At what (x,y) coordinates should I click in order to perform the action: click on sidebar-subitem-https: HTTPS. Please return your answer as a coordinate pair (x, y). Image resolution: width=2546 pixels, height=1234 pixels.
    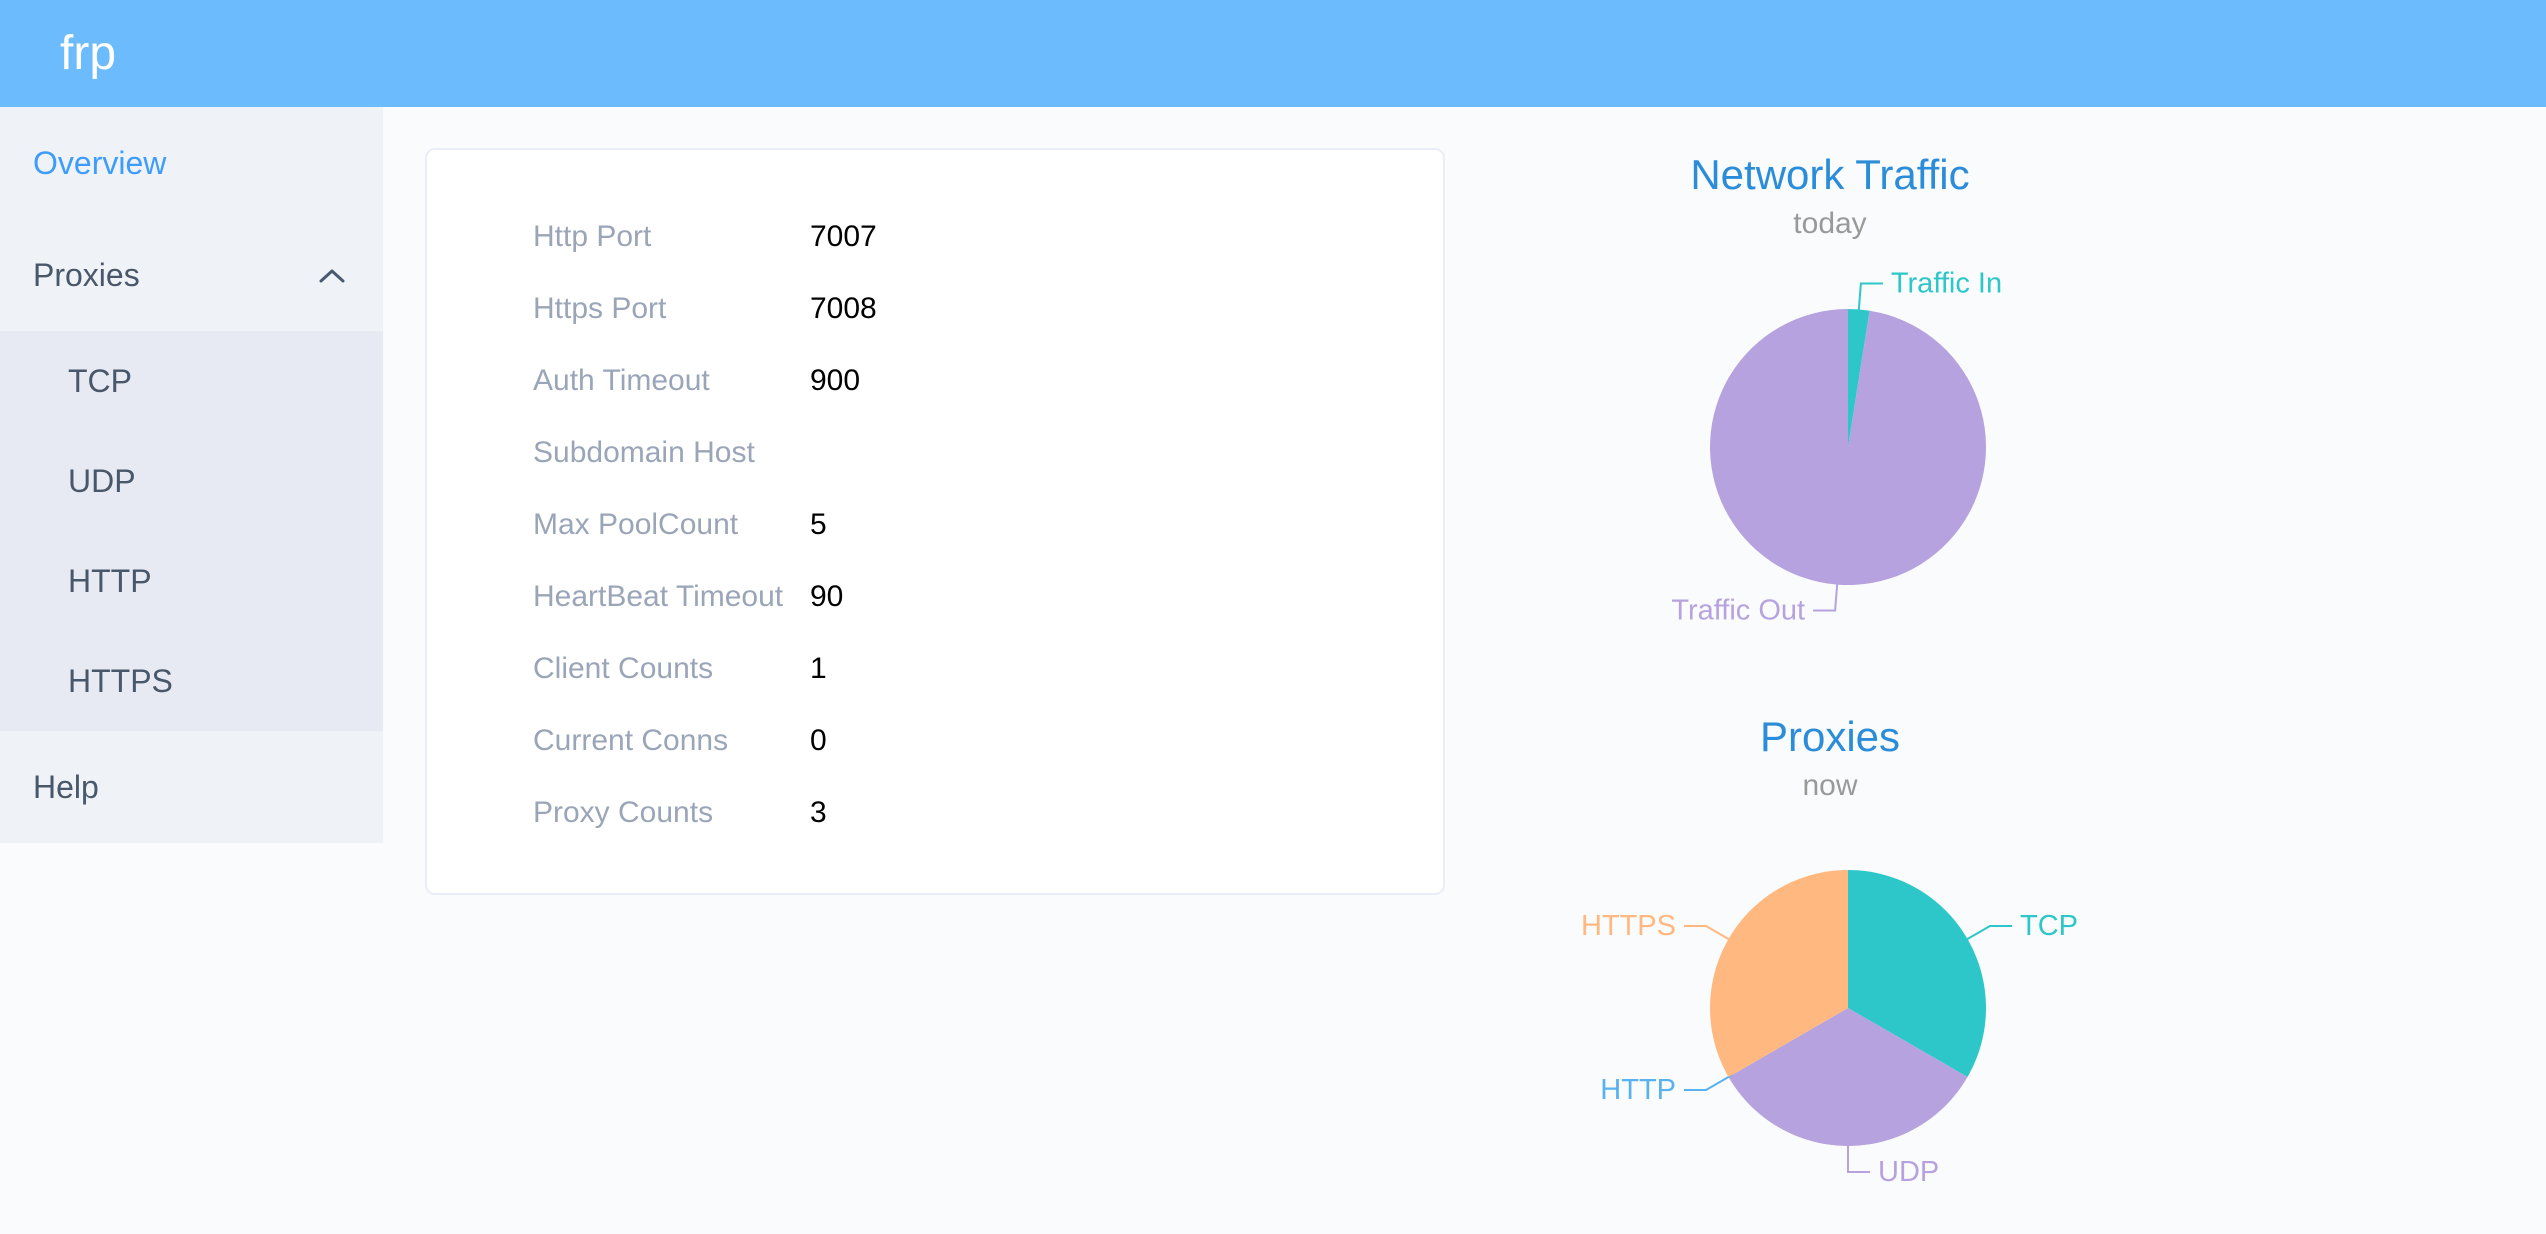
    Looking at the image, I should click on (191, 681).